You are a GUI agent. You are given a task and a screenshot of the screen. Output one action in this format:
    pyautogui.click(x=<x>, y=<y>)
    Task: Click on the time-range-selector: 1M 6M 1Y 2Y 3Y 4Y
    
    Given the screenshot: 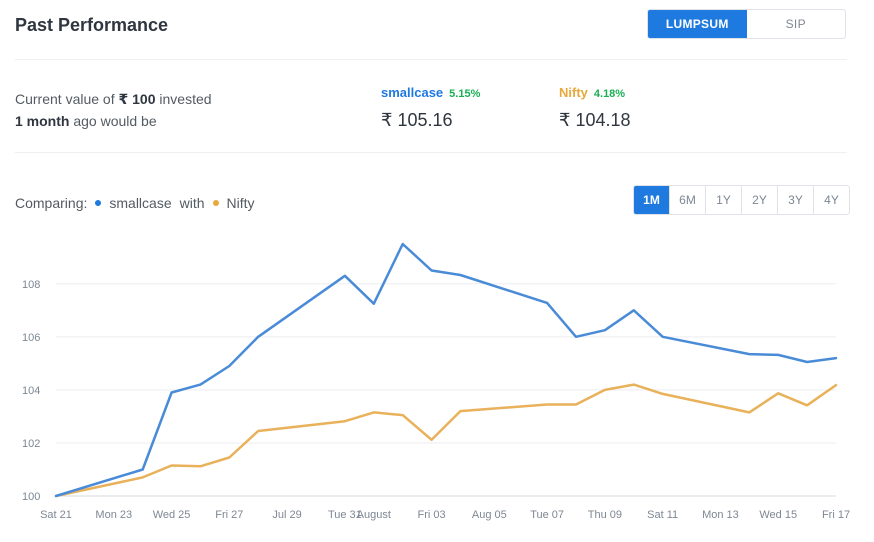 What is the action you would take?
    pyautogui.click(x=741, y=200)
    